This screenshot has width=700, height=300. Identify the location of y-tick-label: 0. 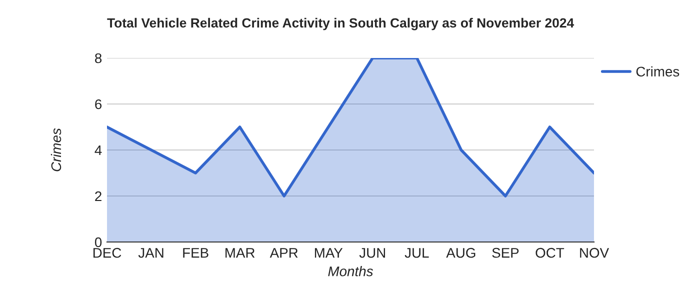
(98, 242).